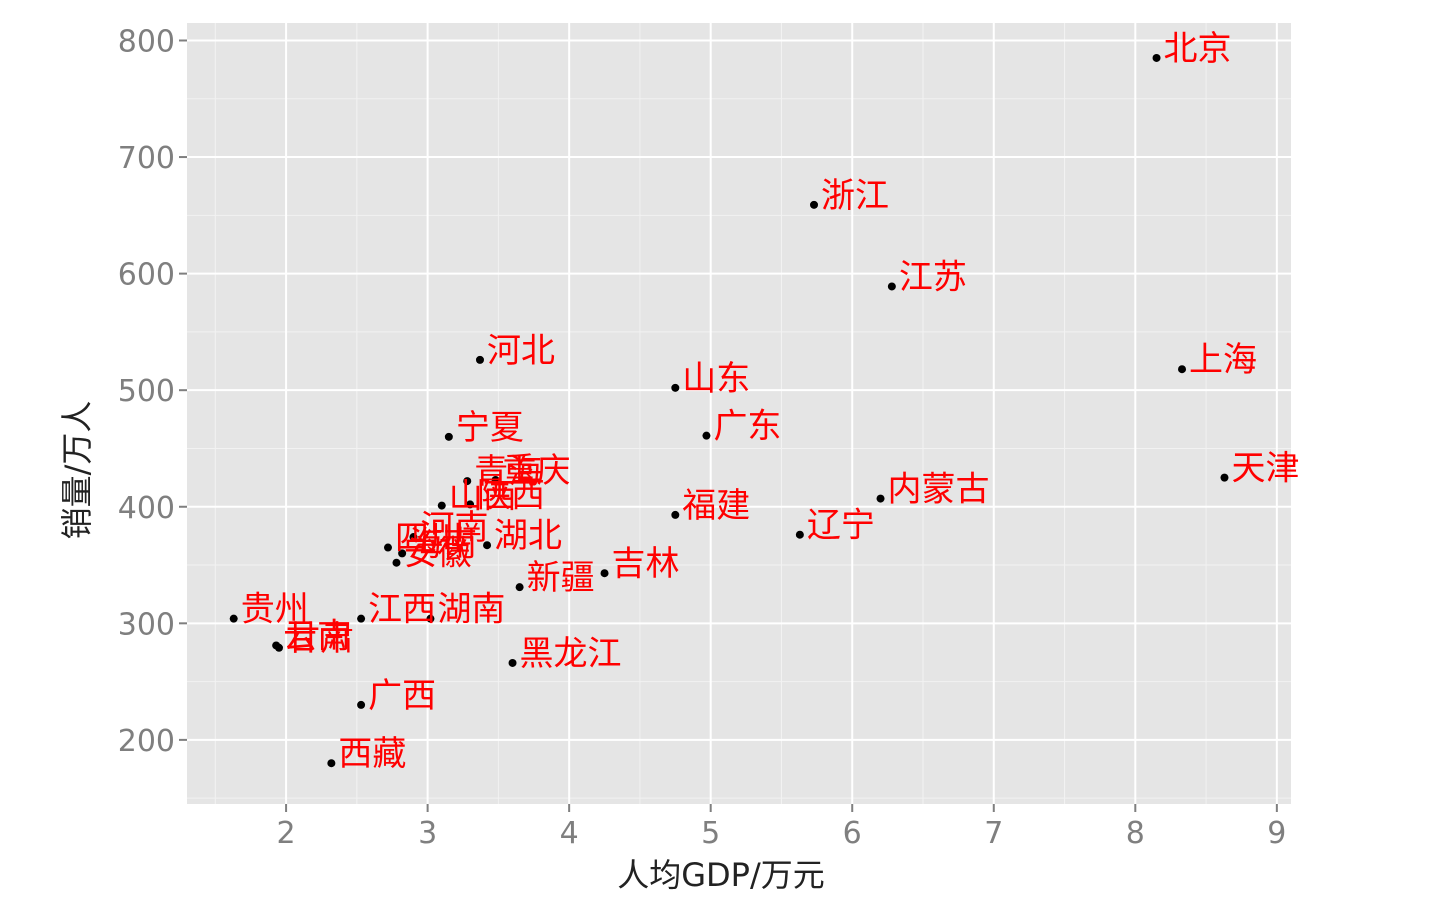 The width and height of the screenshot is (1440, 914). I want to click on point-label: 浙江, so click(855, 196).